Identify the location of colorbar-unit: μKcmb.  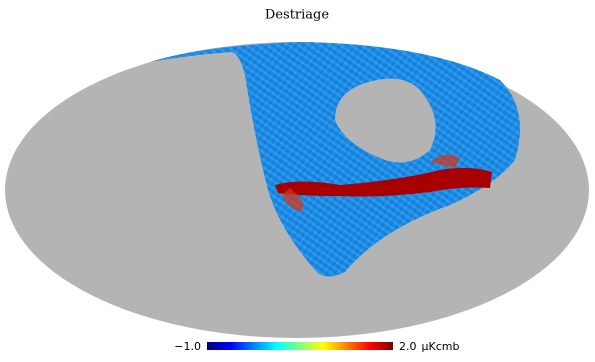
(441, 346).